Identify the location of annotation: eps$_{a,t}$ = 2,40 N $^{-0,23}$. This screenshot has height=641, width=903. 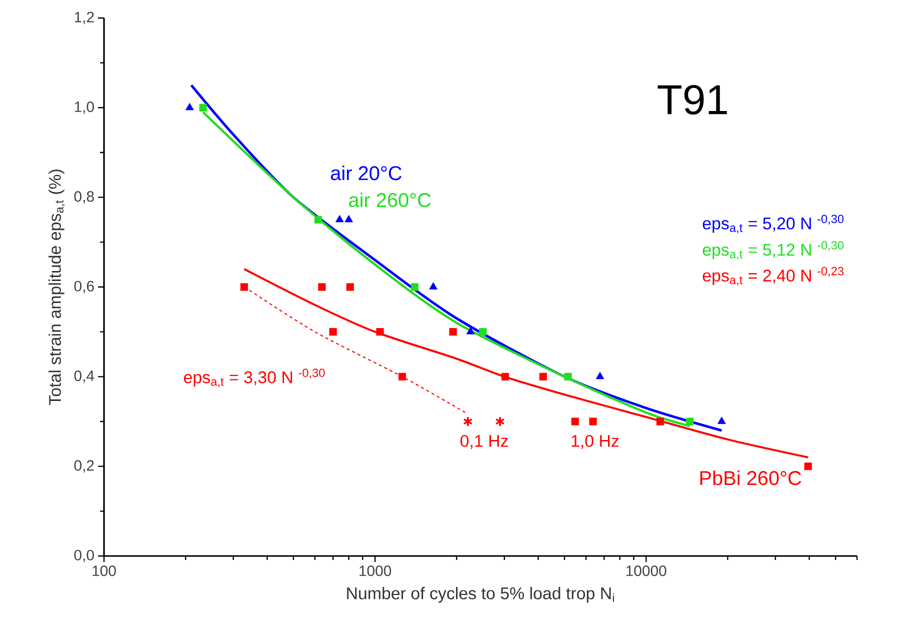
(773, 276).